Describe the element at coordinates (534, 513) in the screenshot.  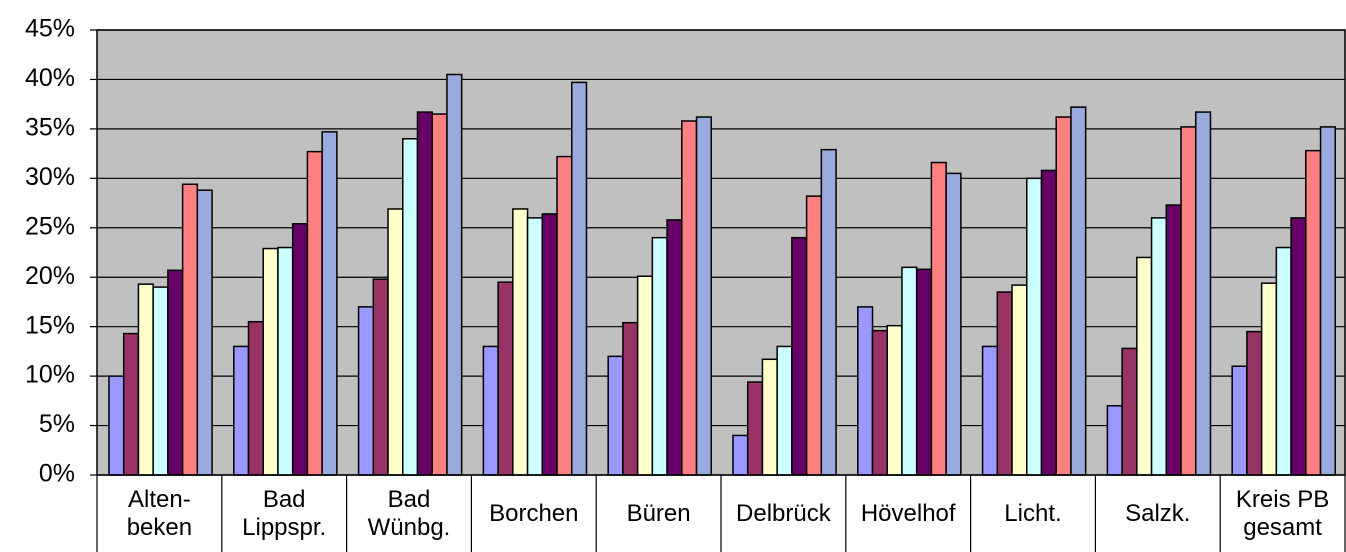
I see `x-tick-label: Borchen` at that location.